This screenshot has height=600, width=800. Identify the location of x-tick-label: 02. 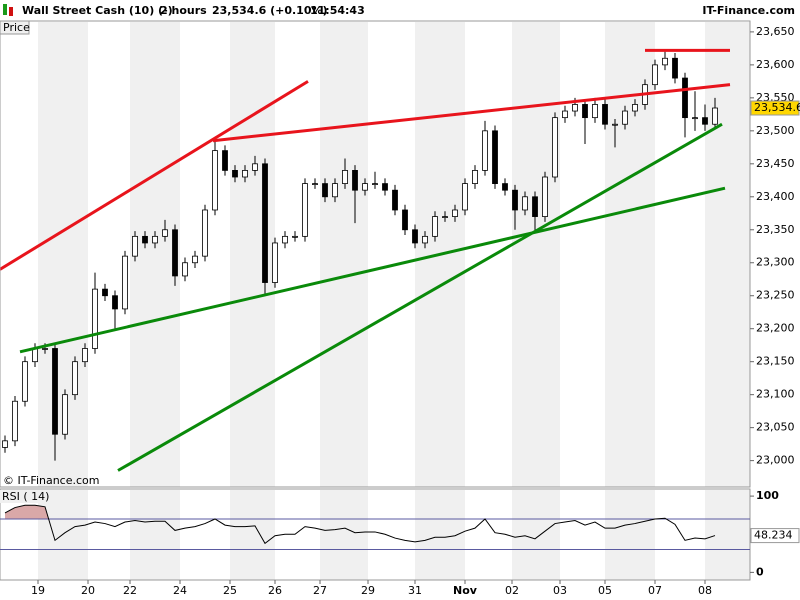
(512, 590).